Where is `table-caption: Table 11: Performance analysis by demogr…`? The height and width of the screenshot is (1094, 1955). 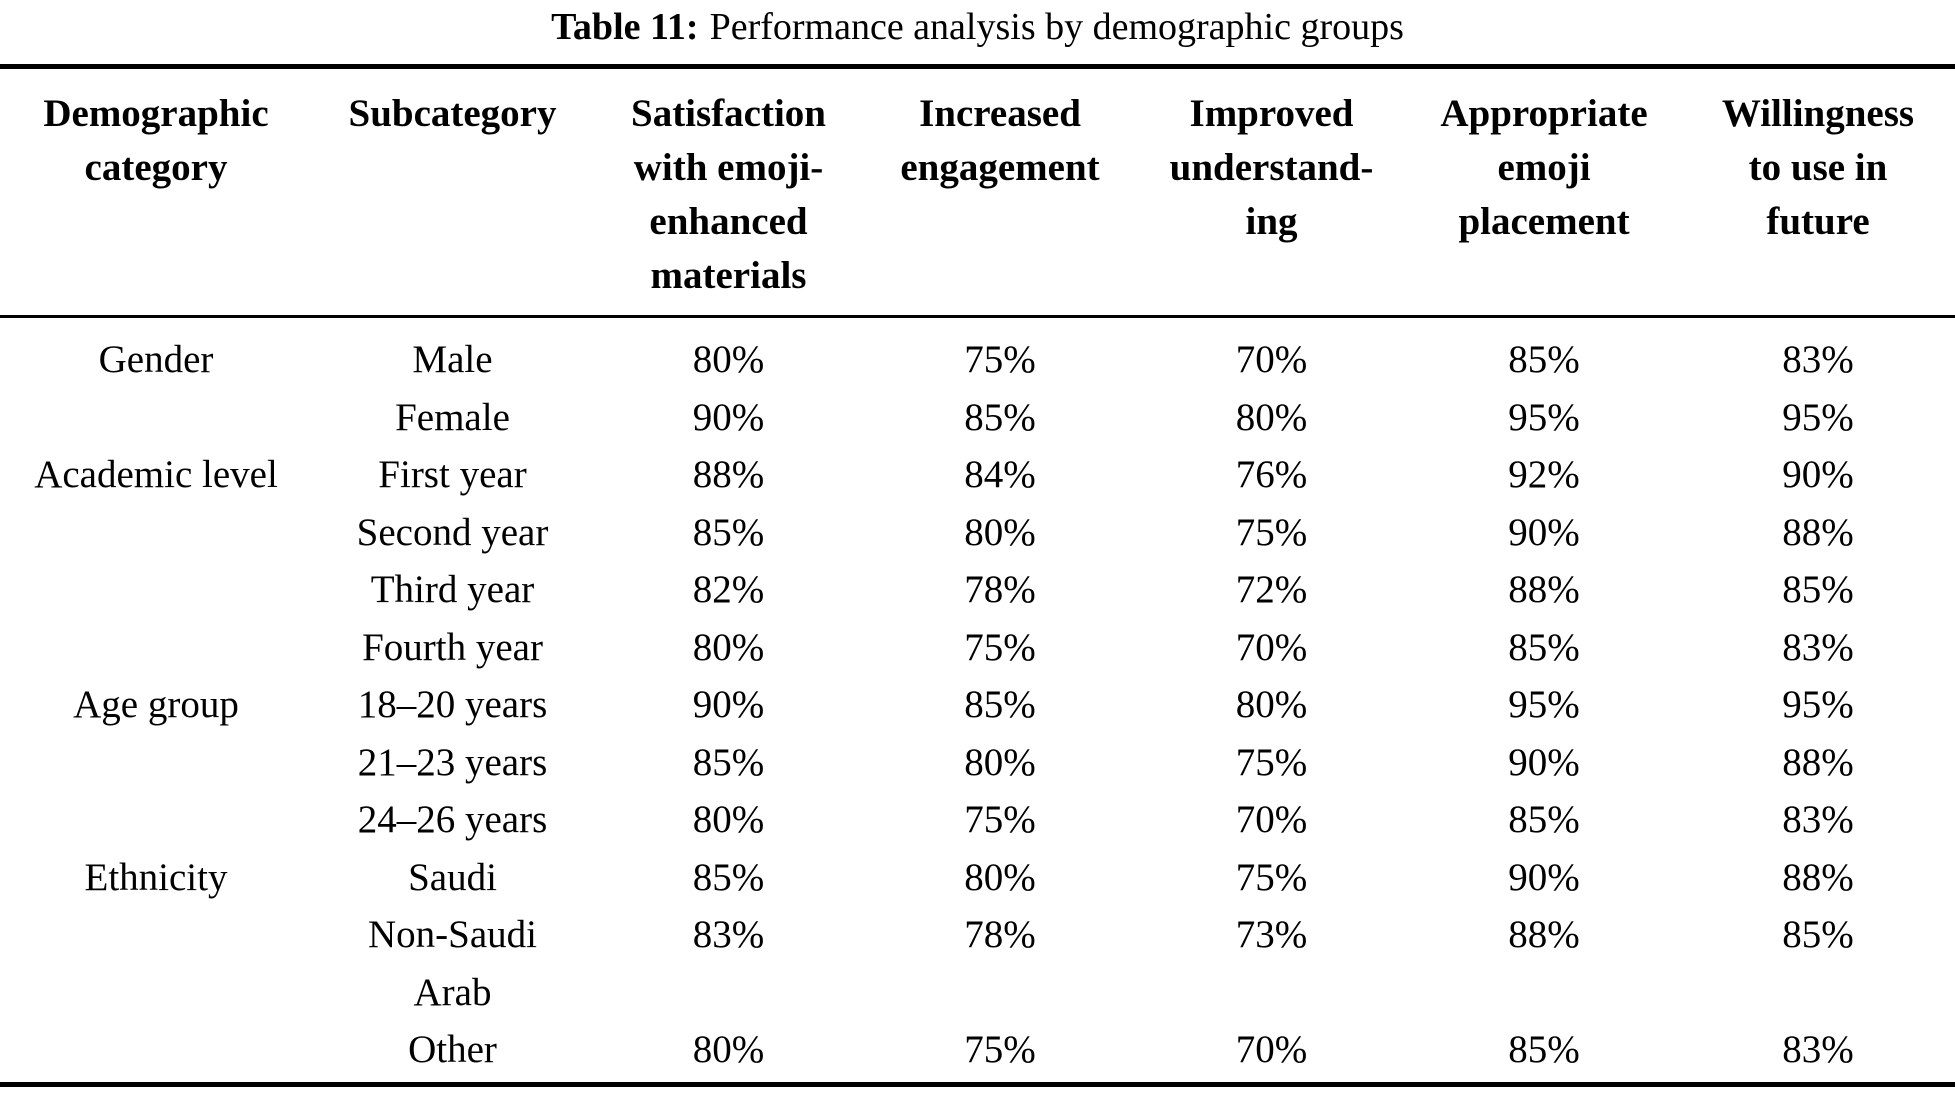 table-caption: Table 11: Performance analysis by demogr… is located at coordinates (977, 32).